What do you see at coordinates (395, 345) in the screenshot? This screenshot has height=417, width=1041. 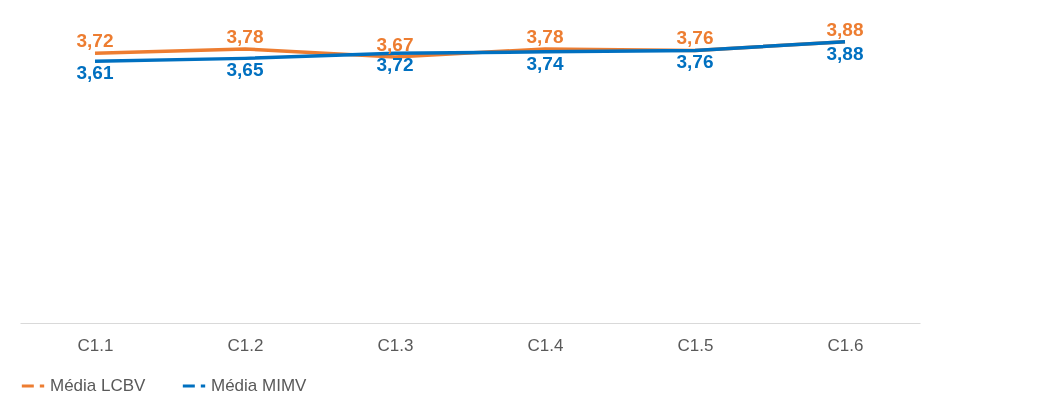 I see `x-tick-label: C1.3` at bounding box center [395, 345].